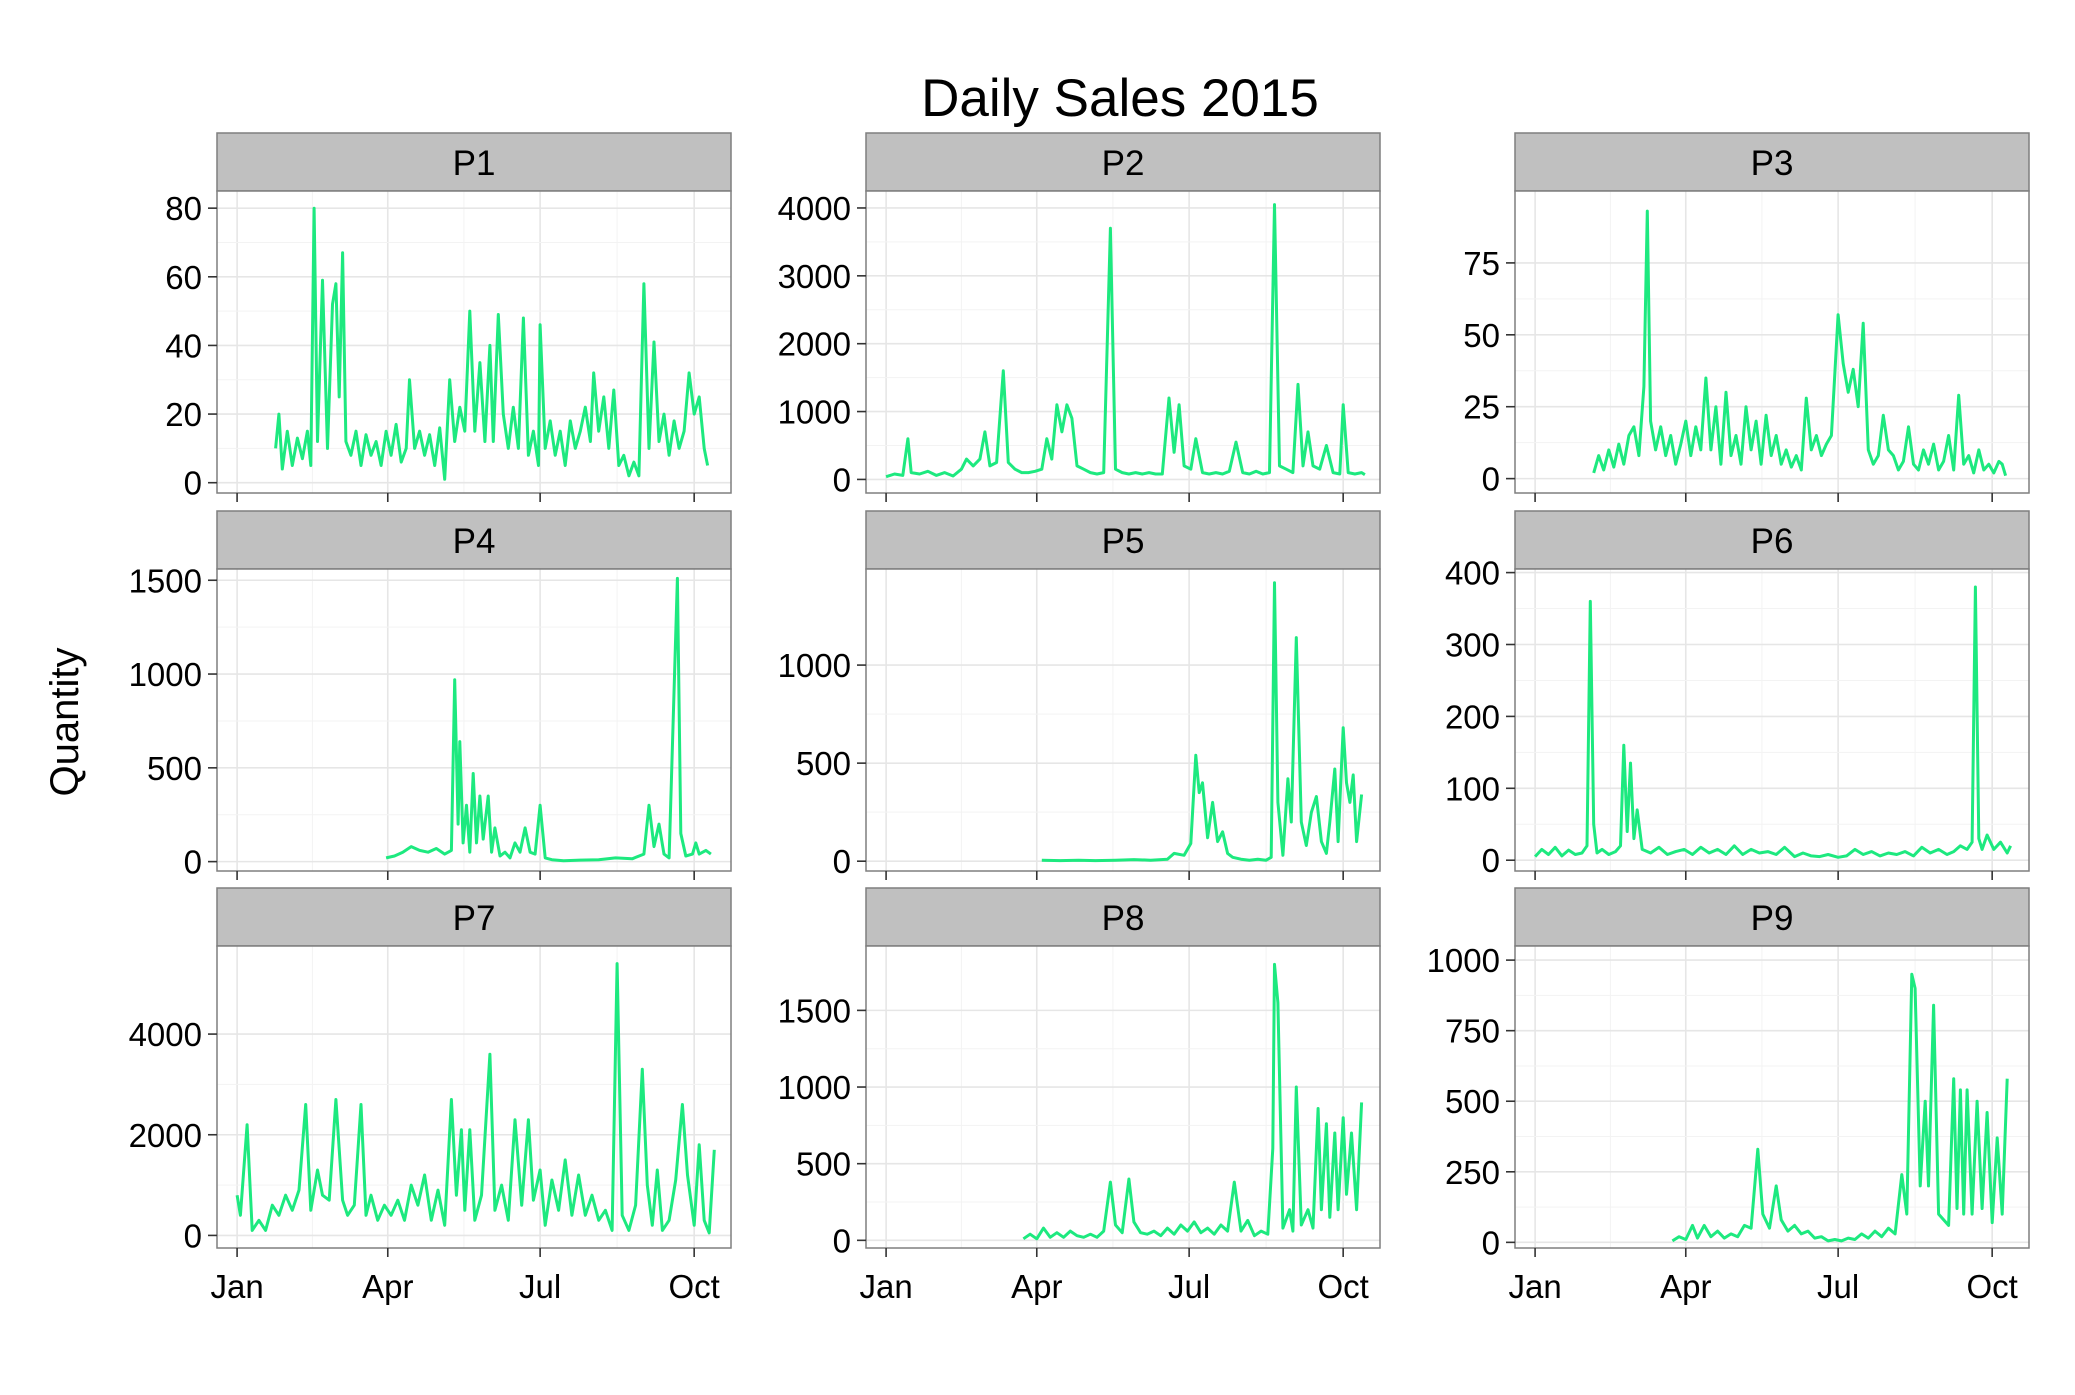 The height and width of the screenshot is (1395, 2075). What do you see at coordinates (183, 414) in the screenshot?
I see `y-tick-label: 20` at bounding box center [183, 414].